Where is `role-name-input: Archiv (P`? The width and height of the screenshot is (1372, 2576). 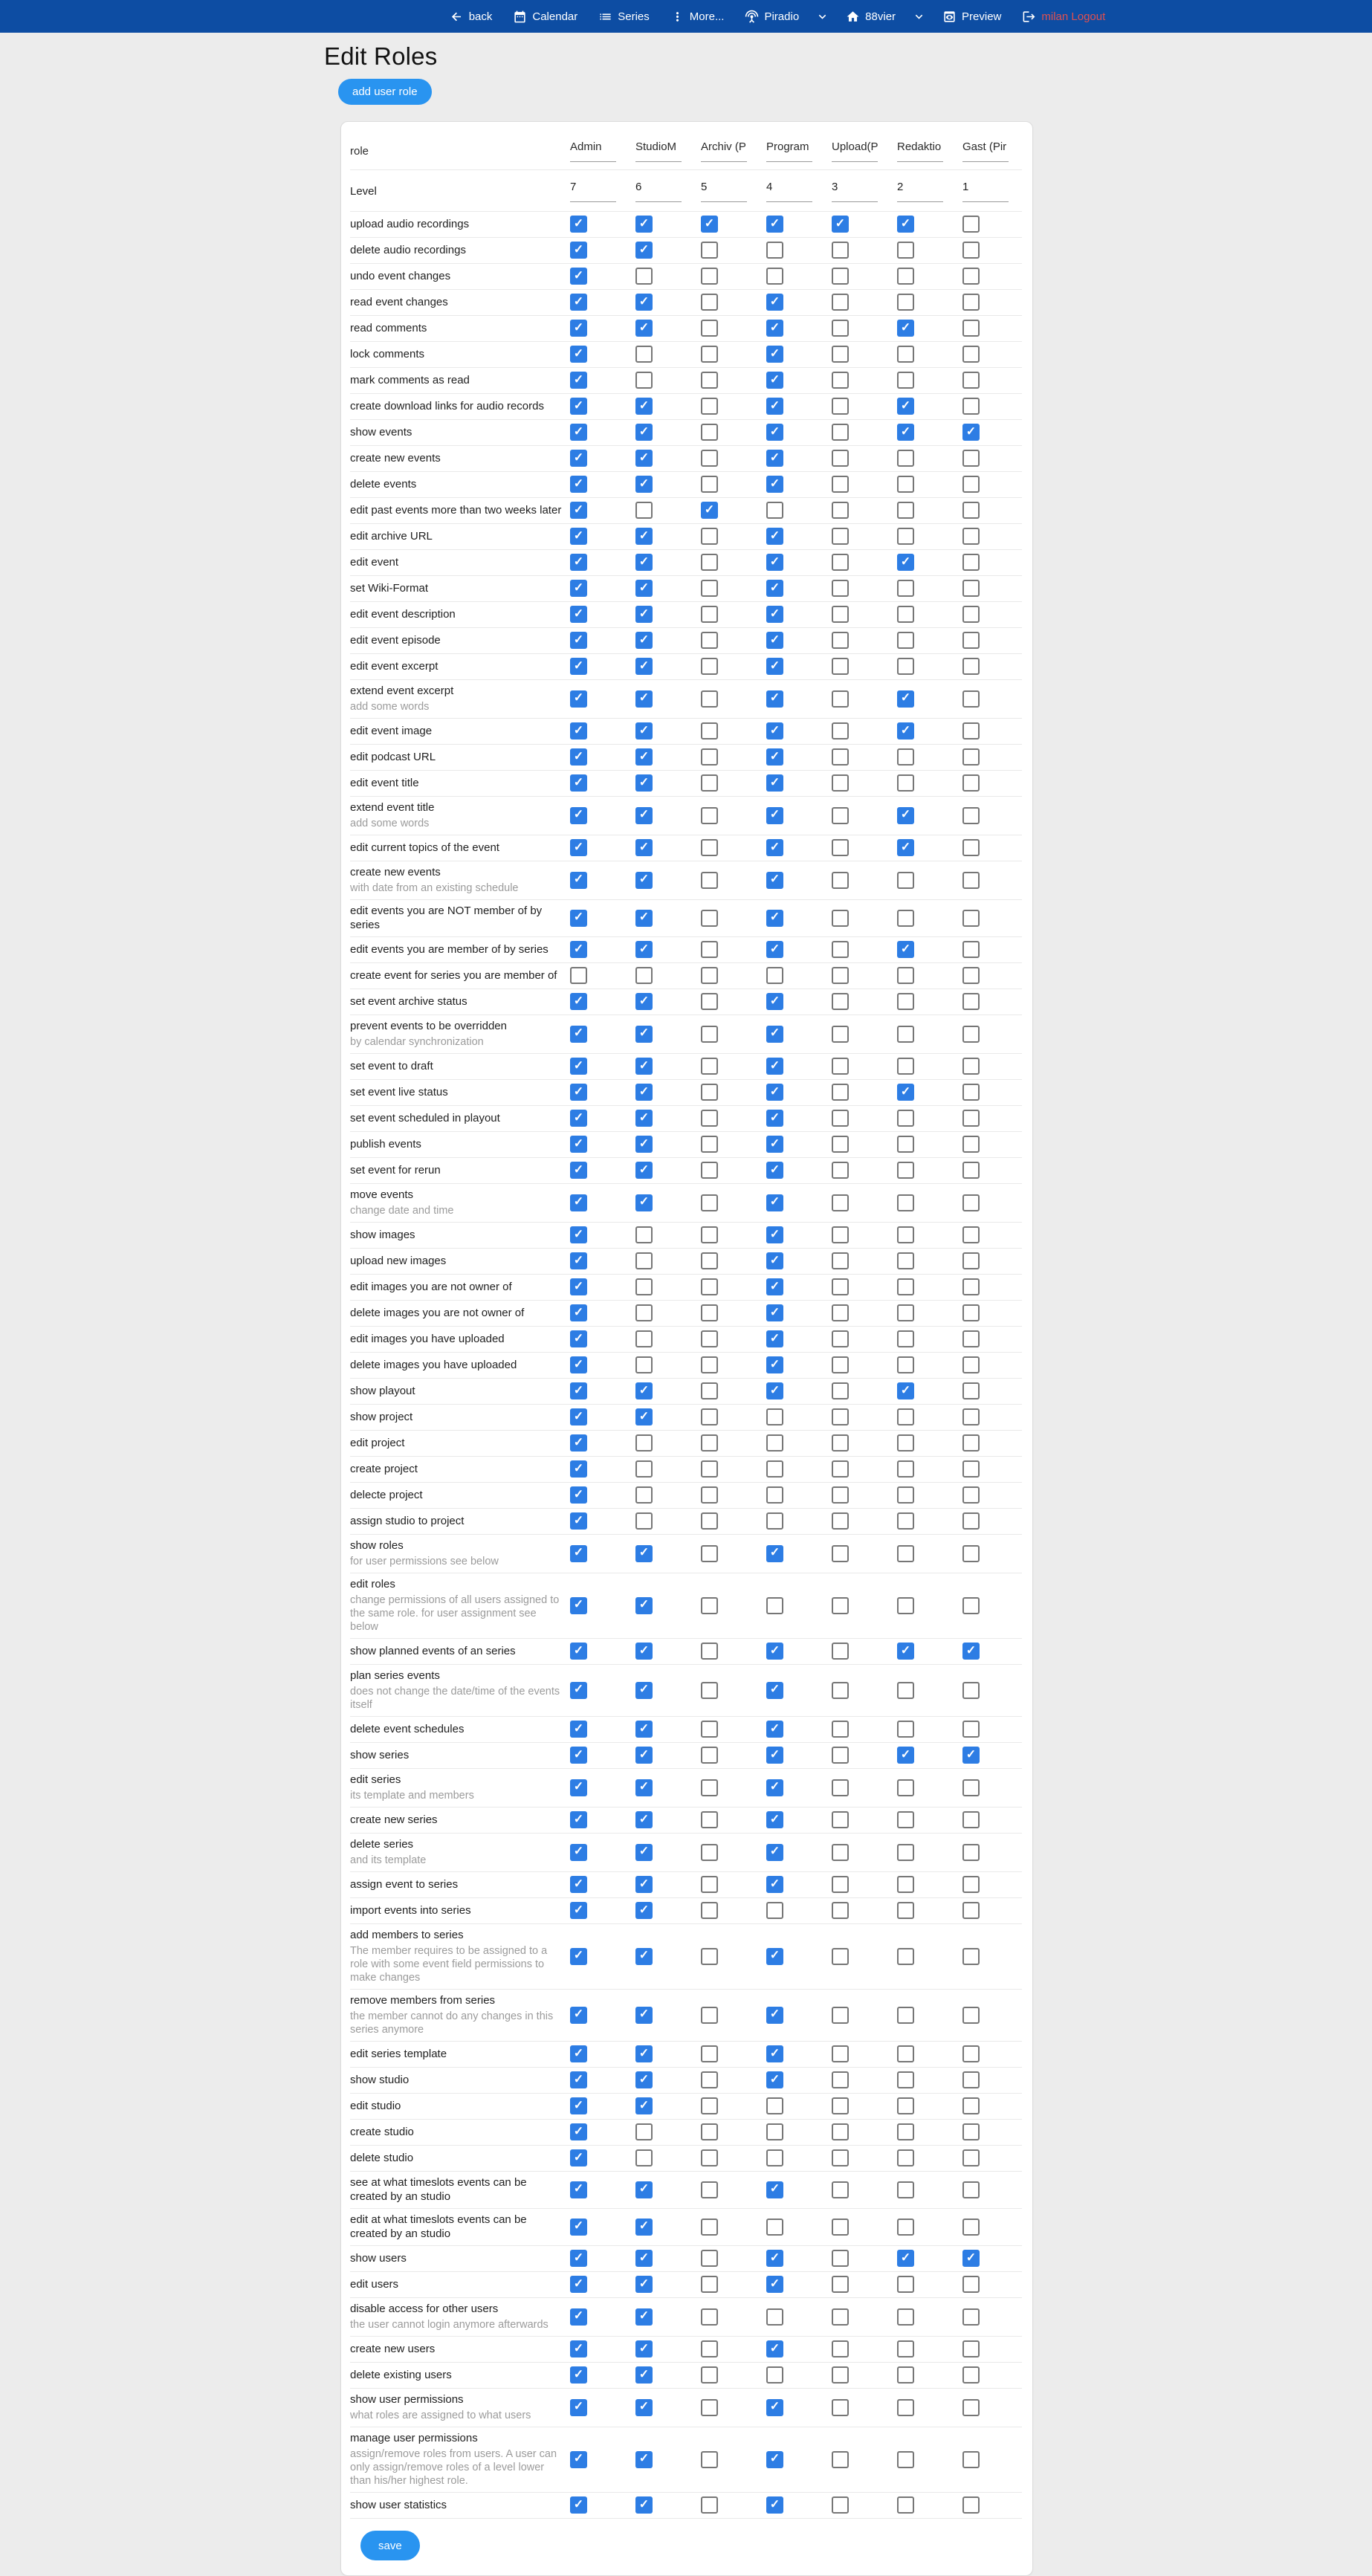 role-name-input: Archiv (P is located at coordinates (733, 151).